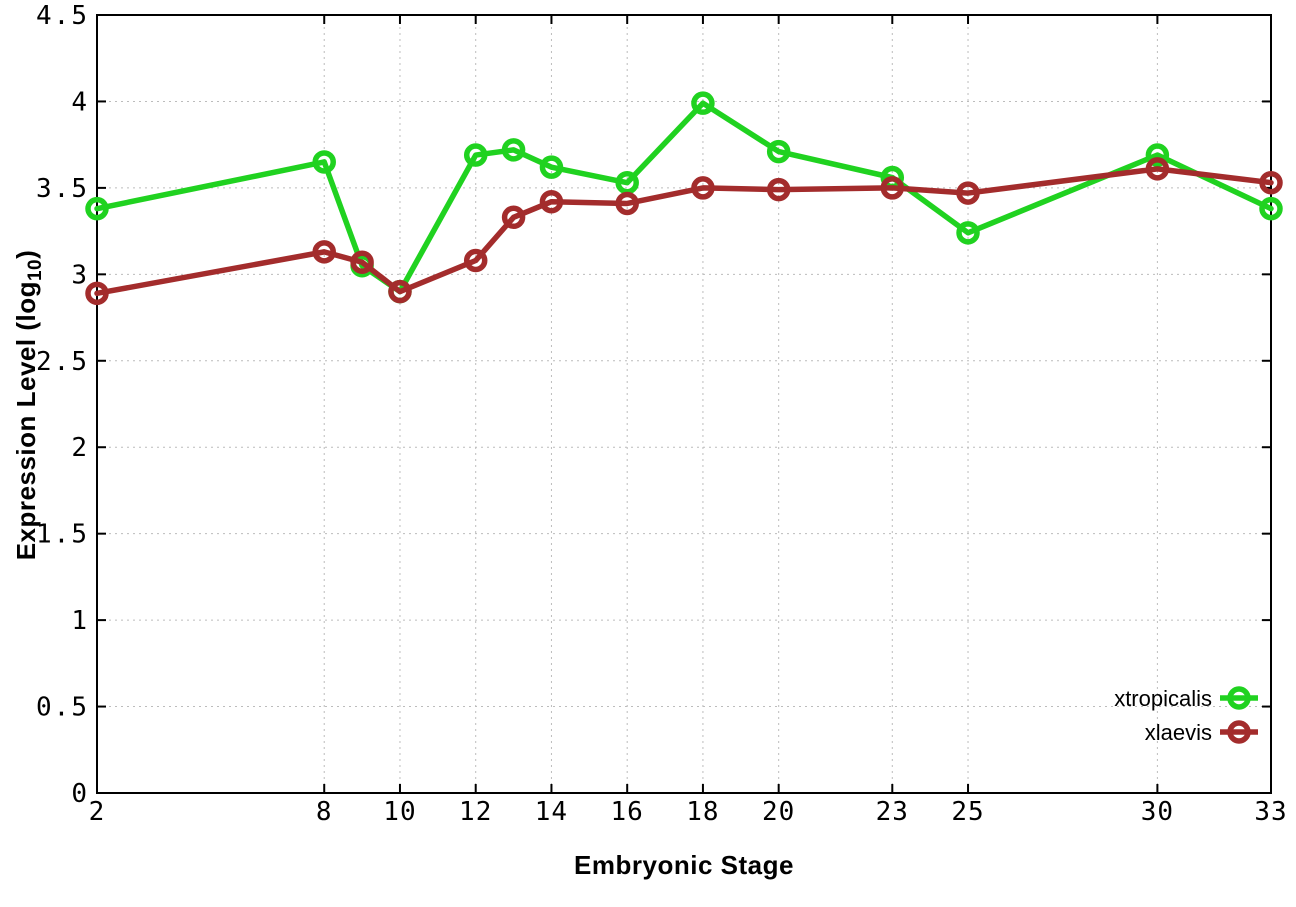 This screenshot has width=1296, height=907. Describe the element at coordinates (97, 812) in the screenshot. I see `x-tick-label: 2` at that location.